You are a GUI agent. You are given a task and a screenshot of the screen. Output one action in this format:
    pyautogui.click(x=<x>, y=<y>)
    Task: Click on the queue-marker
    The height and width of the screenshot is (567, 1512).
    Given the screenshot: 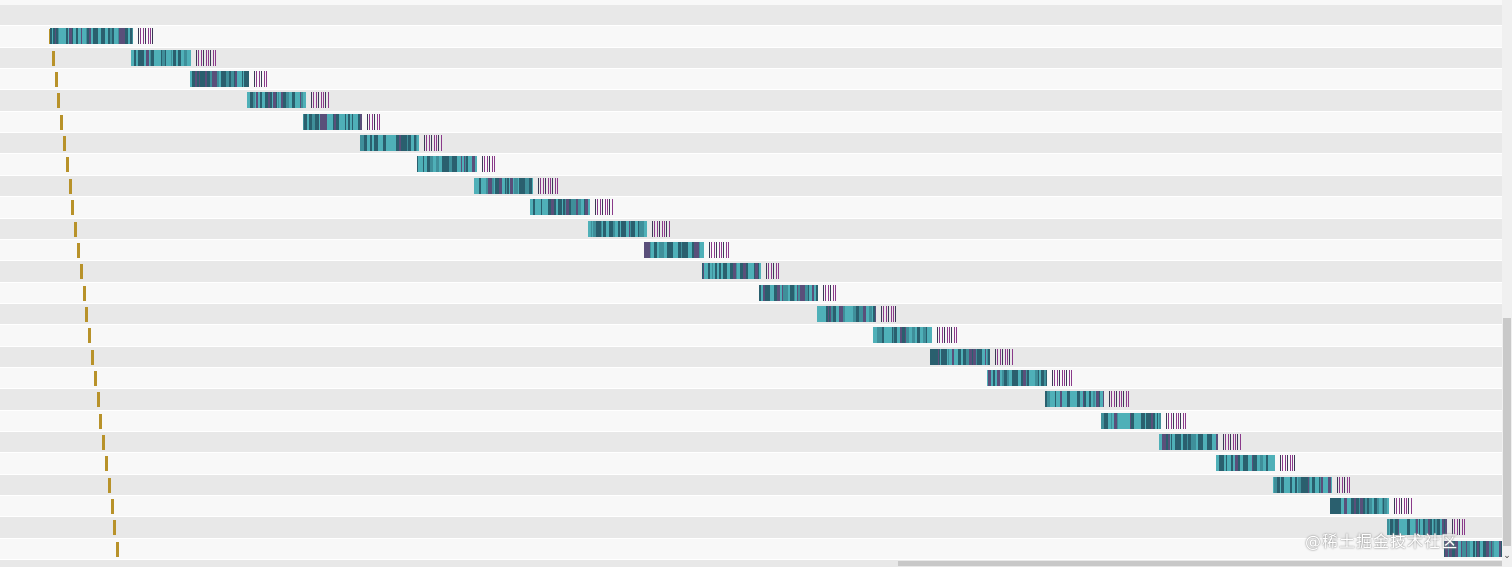 What is the action you would take?
    pyautogui.click(x=95, y=378)
    